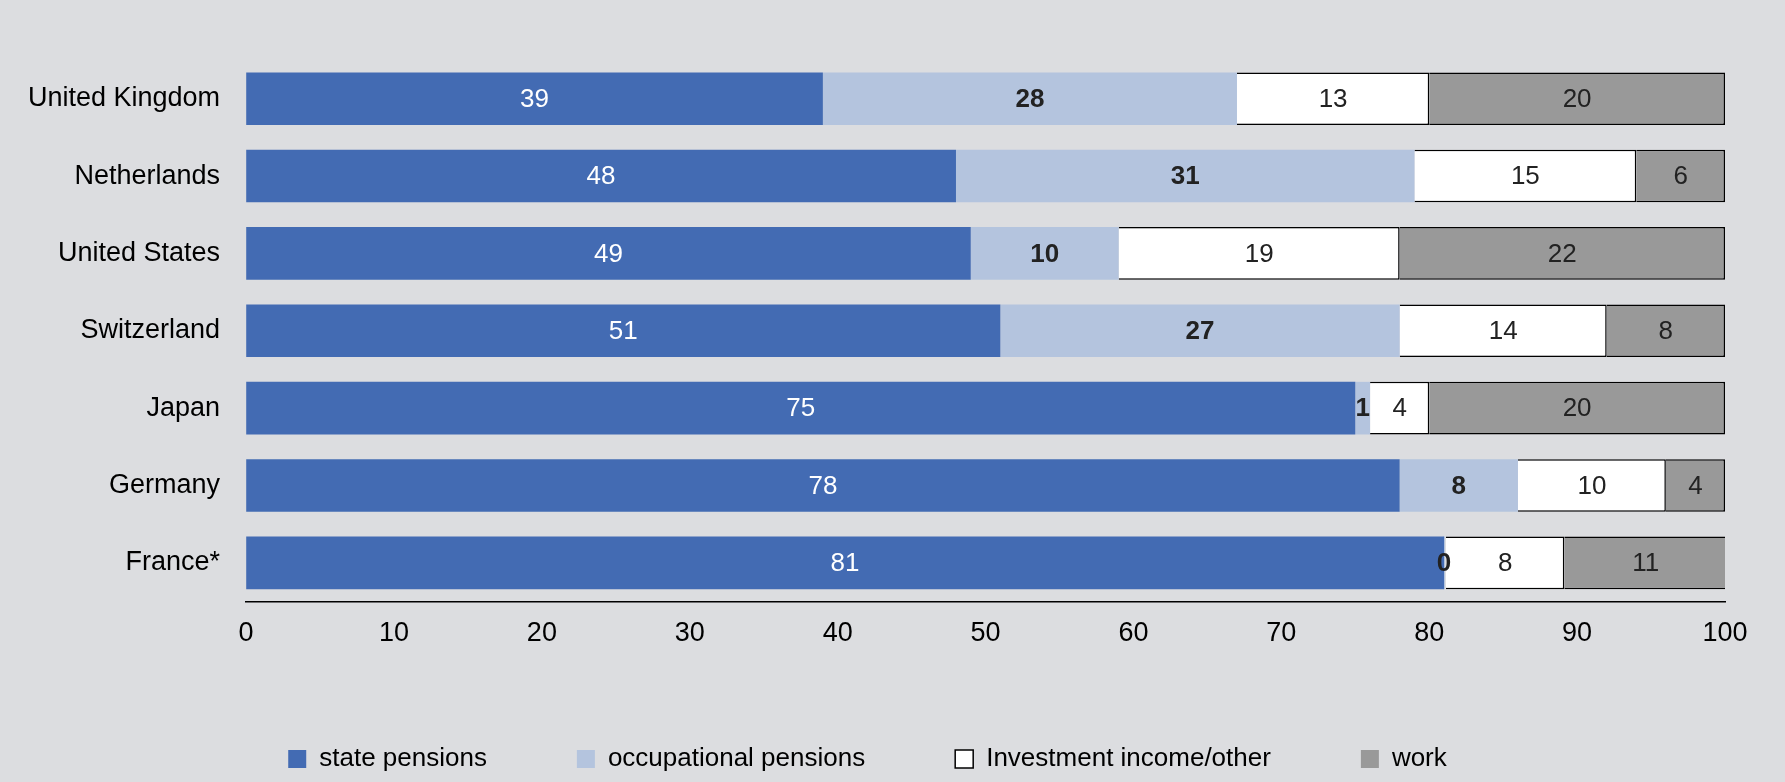 The image size is (1785, 782). Describe the element at coordinates (1562, 252) in the screenshot. I see `data-label: 22` at that location.